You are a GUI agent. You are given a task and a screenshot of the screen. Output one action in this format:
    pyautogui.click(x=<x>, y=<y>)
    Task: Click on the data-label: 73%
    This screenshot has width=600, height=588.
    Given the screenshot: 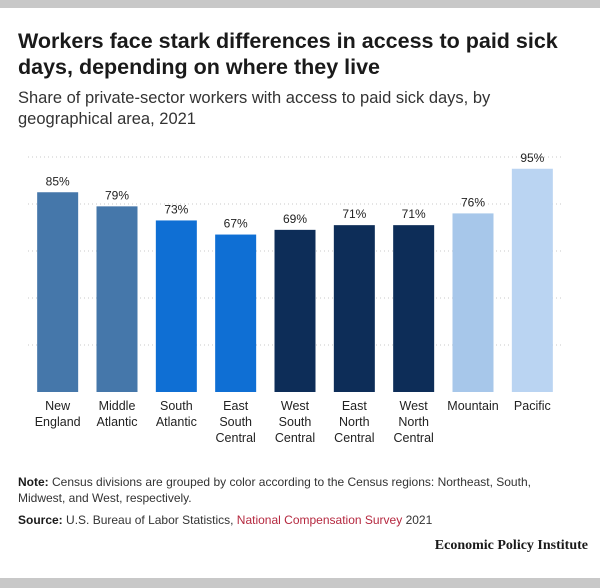 What is the action you would take?
    pyautogui.click(x=176, y=209)
    